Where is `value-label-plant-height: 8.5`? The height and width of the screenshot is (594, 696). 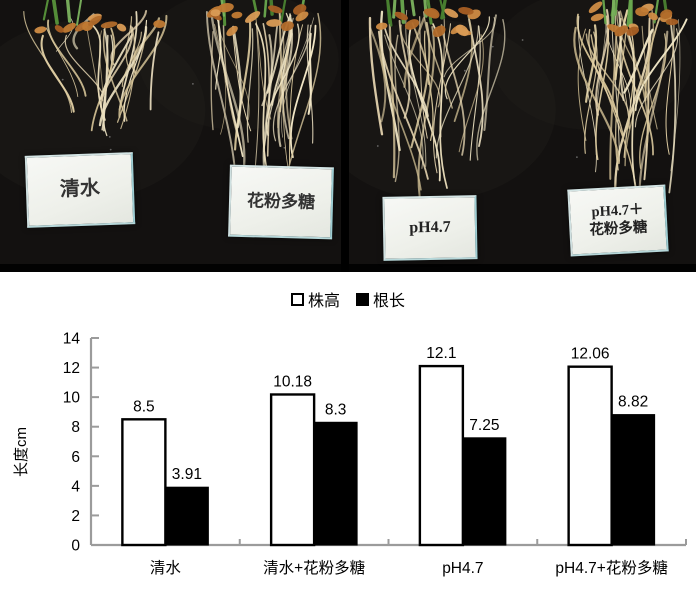
value-label-plant-height: 8.5 is located at coordinates (144, 406).